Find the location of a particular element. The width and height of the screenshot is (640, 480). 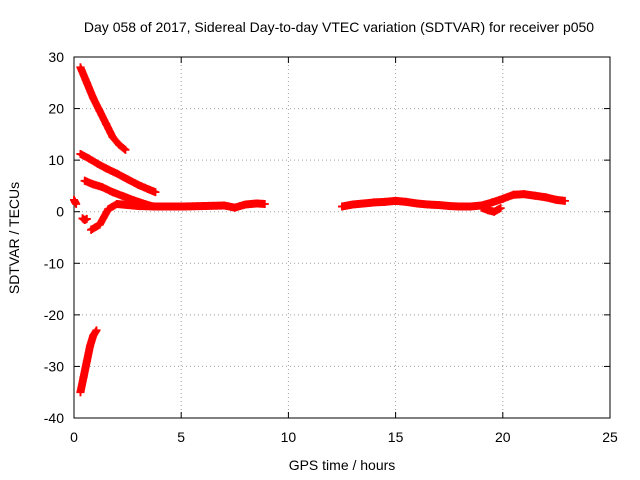

x-tick-label: 5 is located at coordinates (181, 437).